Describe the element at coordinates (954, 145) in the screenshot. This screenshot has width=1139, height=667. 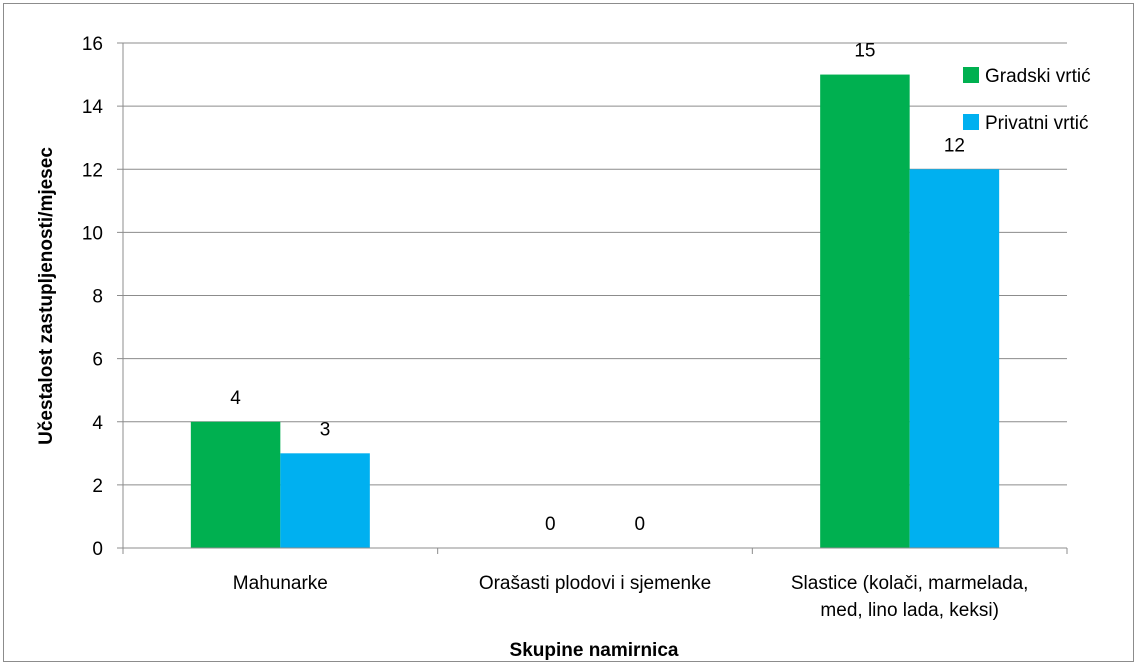
I see `data-label: 12` at that location.